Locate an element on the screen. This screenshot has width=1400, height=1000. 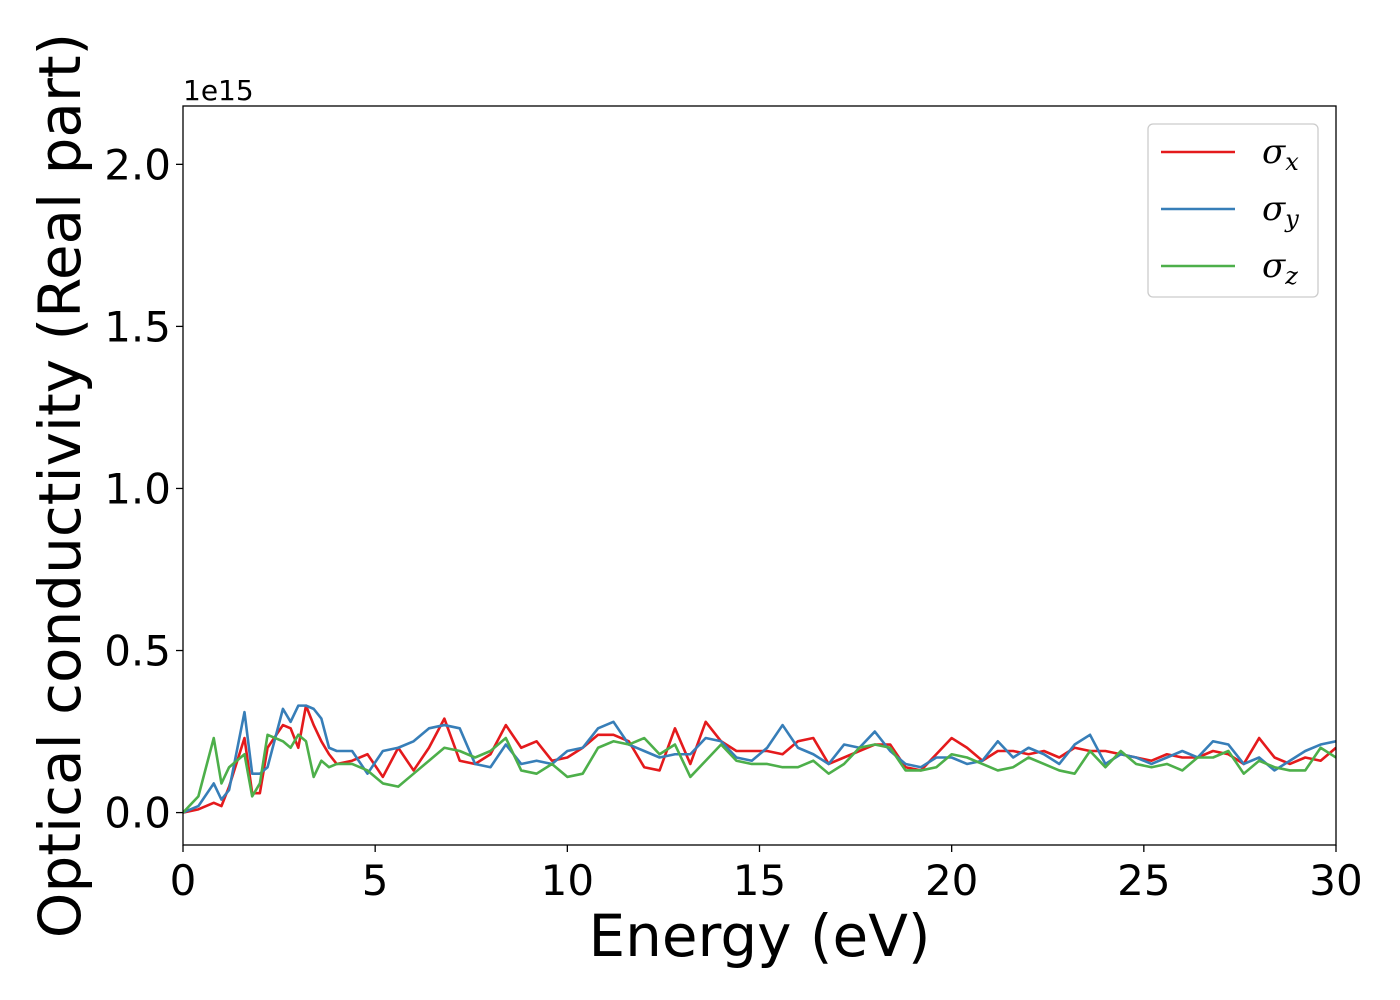
legend-label-y: σy is located at coordinates (1280, 211).